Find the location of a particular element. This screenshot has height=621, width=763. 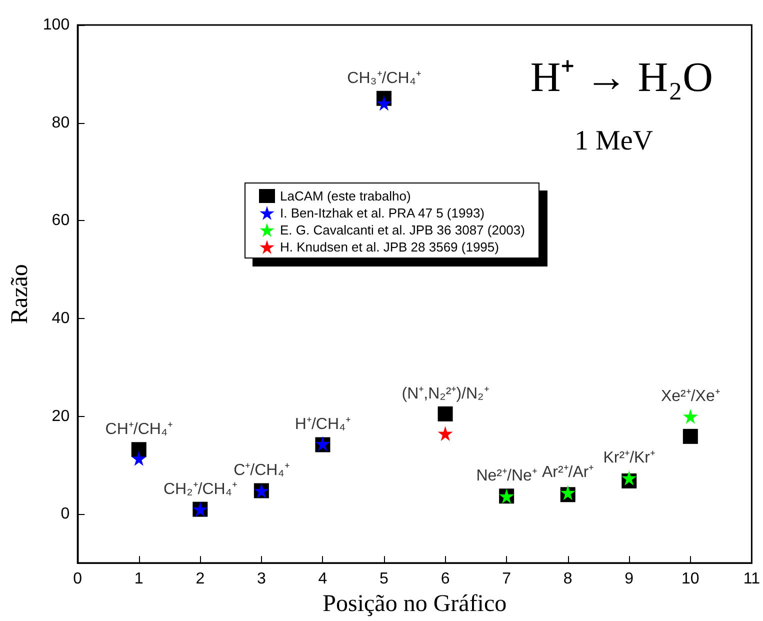

x-tick-label: 2 is located at coordinates (200, 579).